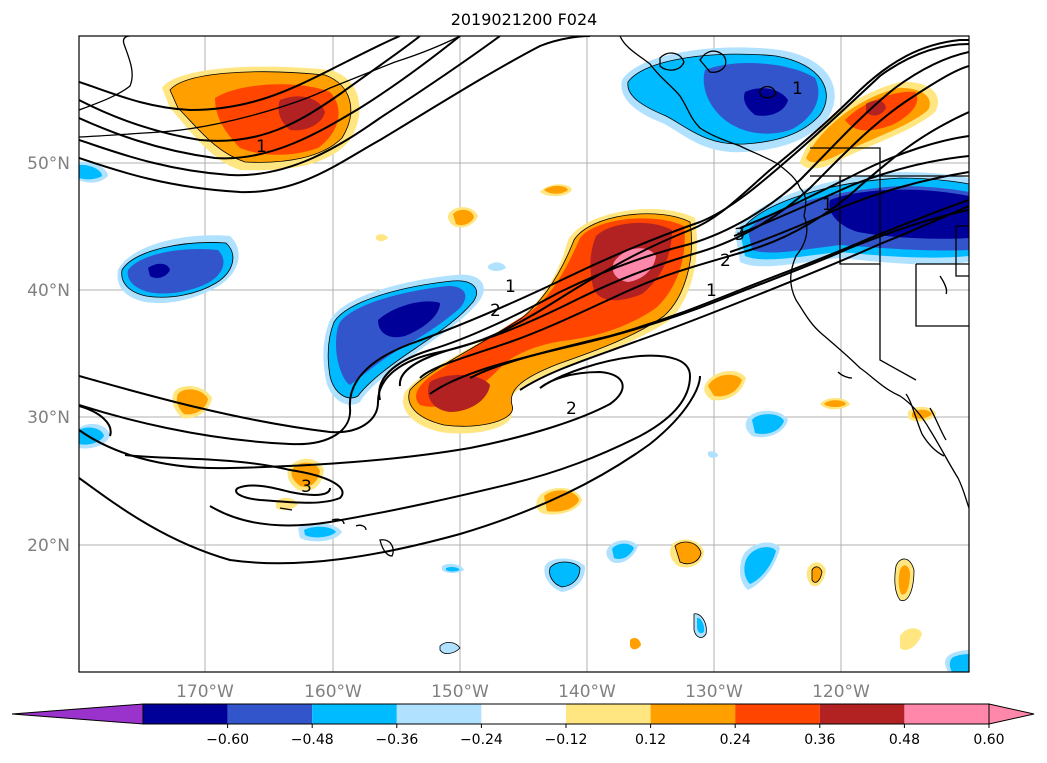  What do you see at coordinates (524, 19) in the screenshot?
I see `figure-title: 2019021200 F024` at bounding box center [524, 19].